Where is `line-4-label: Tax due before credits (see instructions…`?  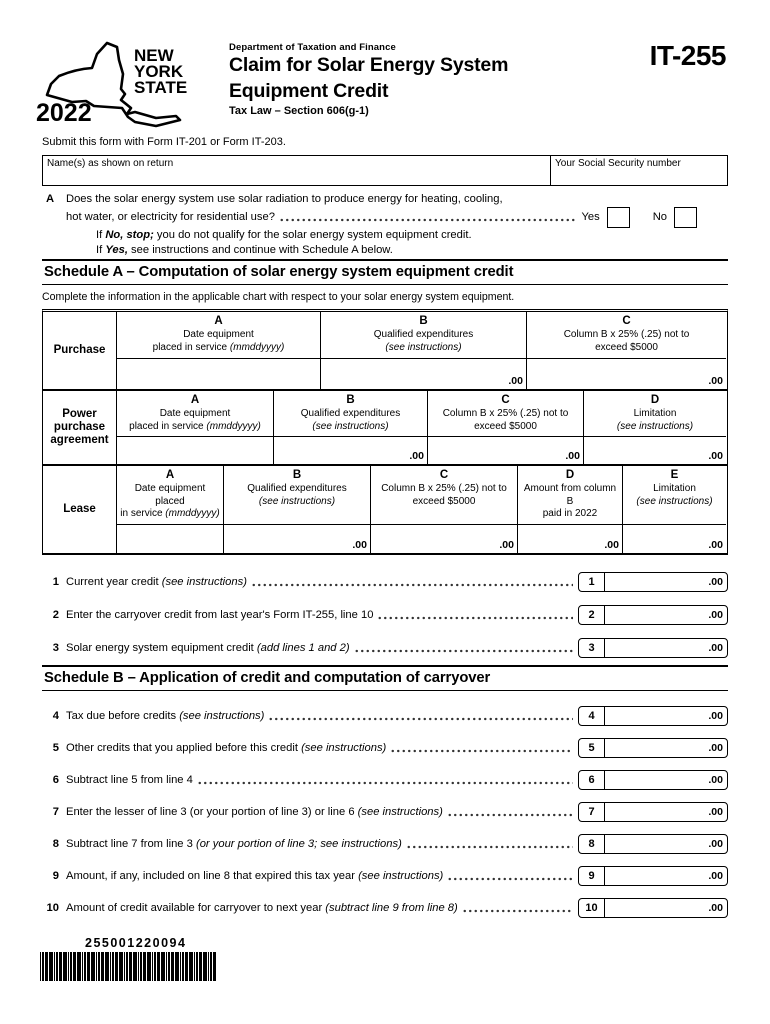 line-4-label: Tax due before credits (see instructions… is located at coordinates (165, 716).